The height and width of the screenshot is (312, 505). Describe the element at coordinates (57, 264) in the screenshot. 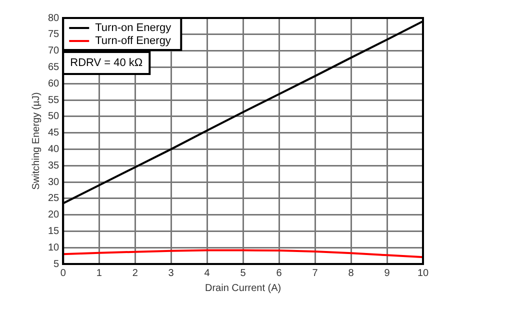

I see `y-tick-label: 5` at that location.